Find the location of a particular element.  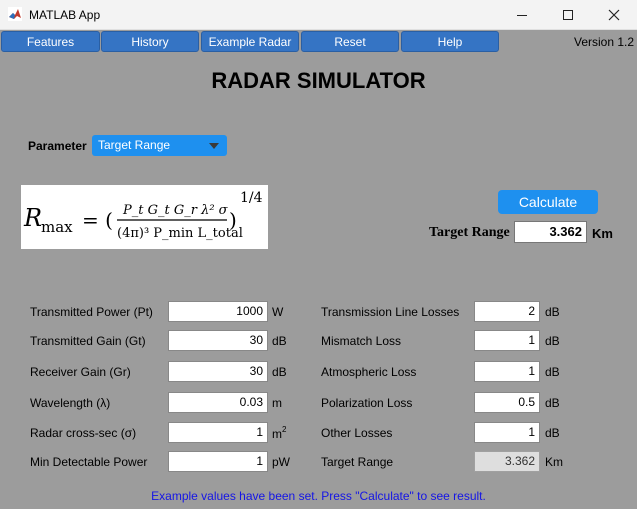

eq-lhs: R is located at coordinates (32, 218).